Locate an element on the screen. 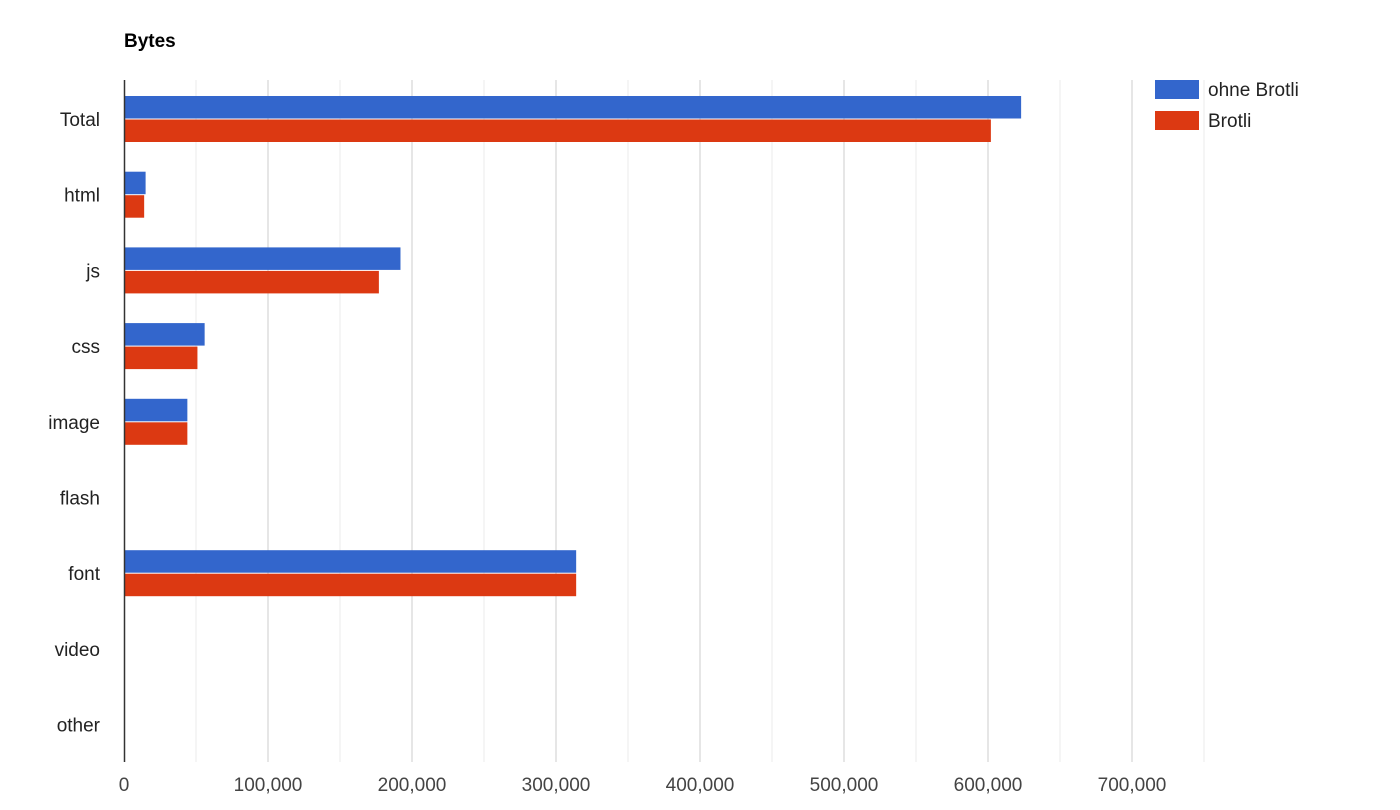 This screenshot has width=1400, height=810. category-label: other is located at coordinates (79, 726).